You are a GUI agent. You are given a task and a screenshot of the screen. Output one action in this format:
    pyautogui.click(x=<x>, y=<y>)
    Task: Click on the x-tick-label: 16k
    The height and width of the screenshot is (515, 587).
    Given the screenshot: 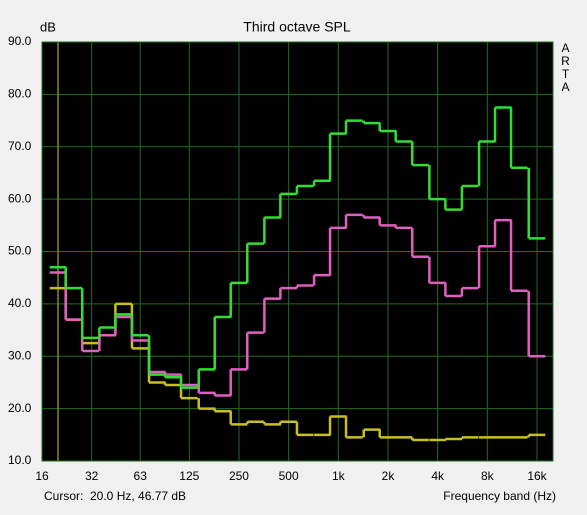 What is the action you would take?
    pyautogui.click(x=537, y=476)
    